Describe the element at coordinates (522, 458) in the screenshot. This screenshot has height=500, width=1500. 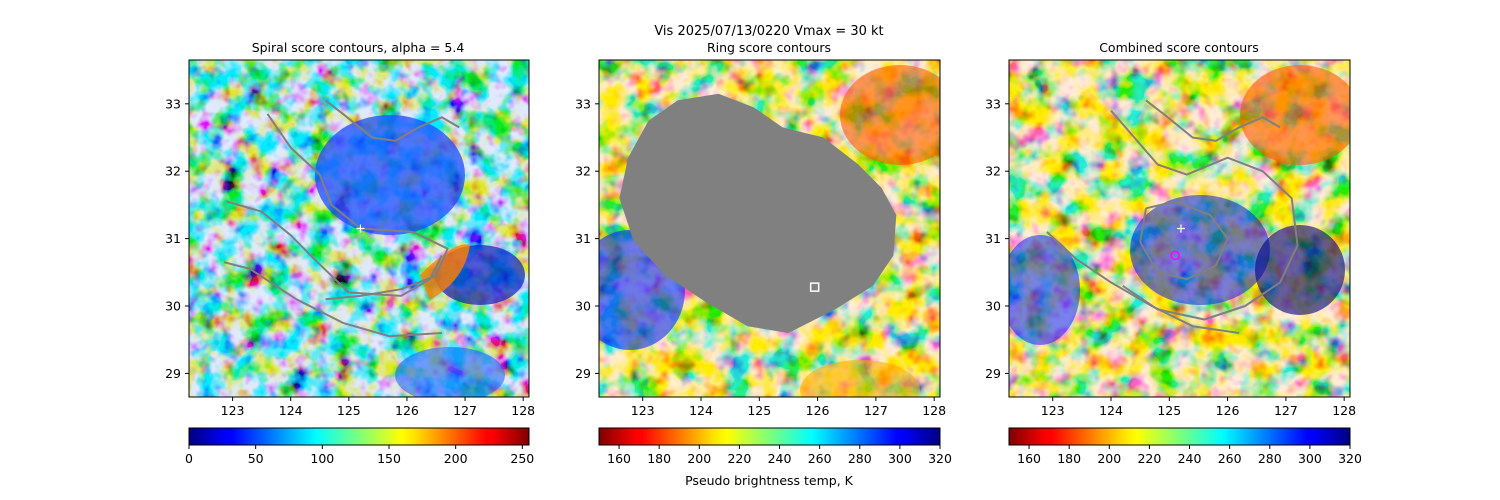
I see `colorbar-tick-label: 250` at that location.